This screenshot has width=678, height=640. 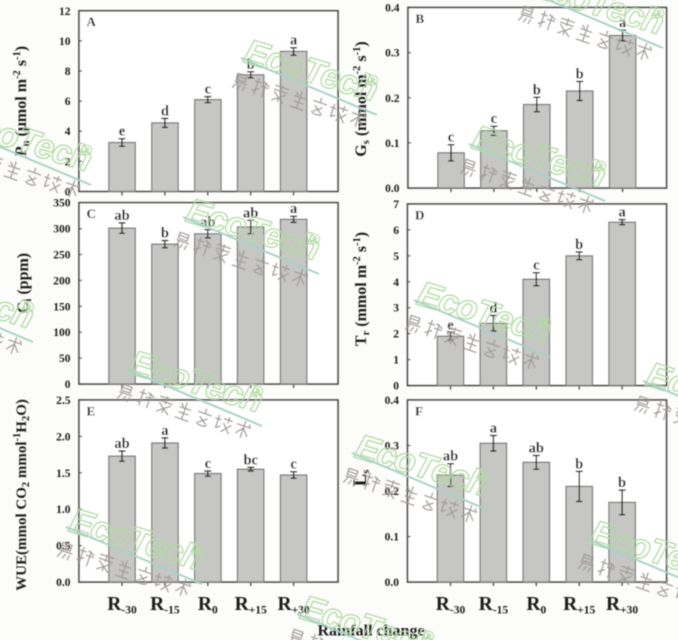 What do you see at coordinates (62, 307) in the screenshot?
I see `svg-text: 150` at bounding box center [62, 307].